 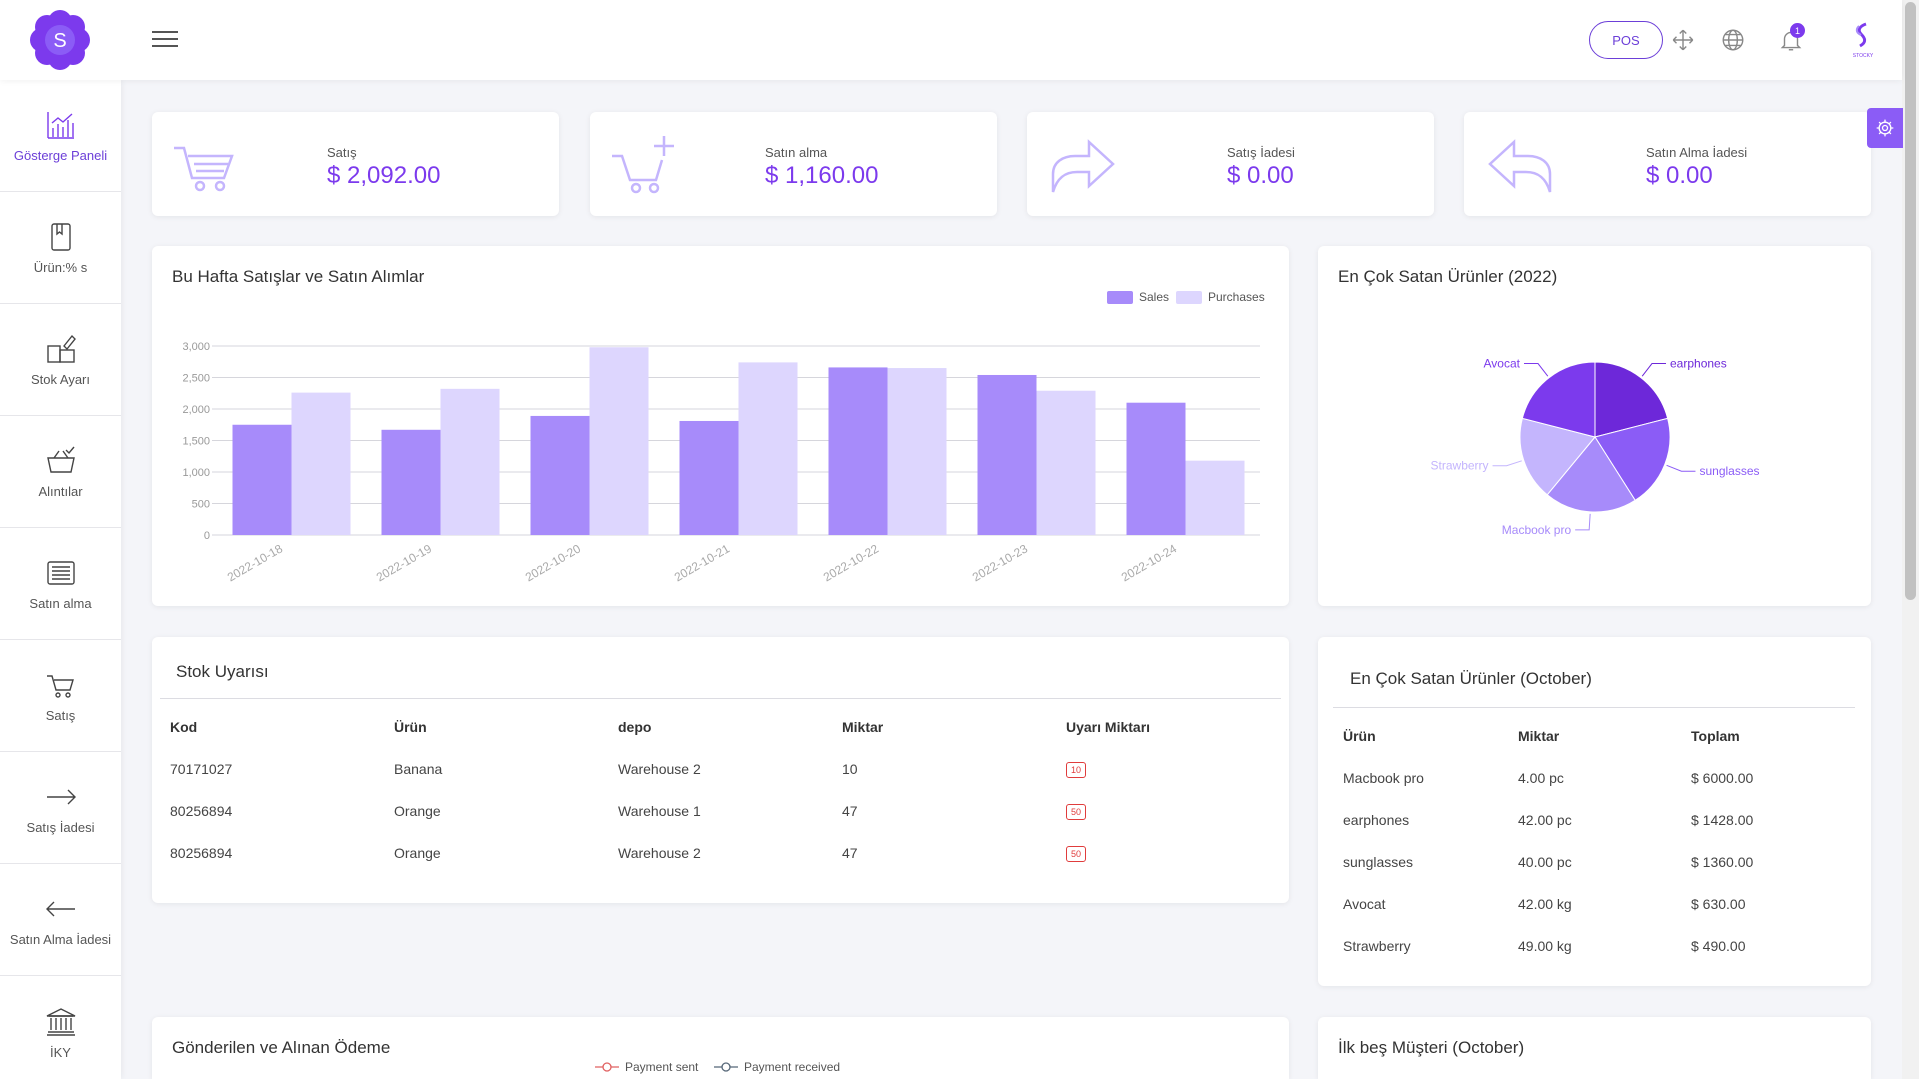 What do you see at coordinates (1502, 364) in the screenshot?
I see `pie-label: Avocat` at bounding box center [1502, 364].